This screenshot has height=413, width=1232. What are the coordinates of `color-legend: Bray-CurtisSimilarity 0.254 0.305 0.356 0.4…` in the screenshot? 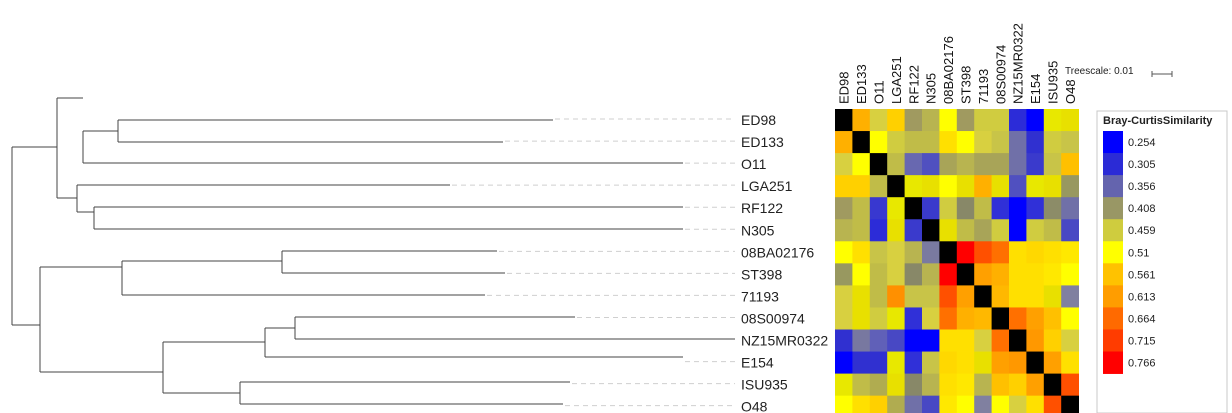 It's located at (1162, 261).